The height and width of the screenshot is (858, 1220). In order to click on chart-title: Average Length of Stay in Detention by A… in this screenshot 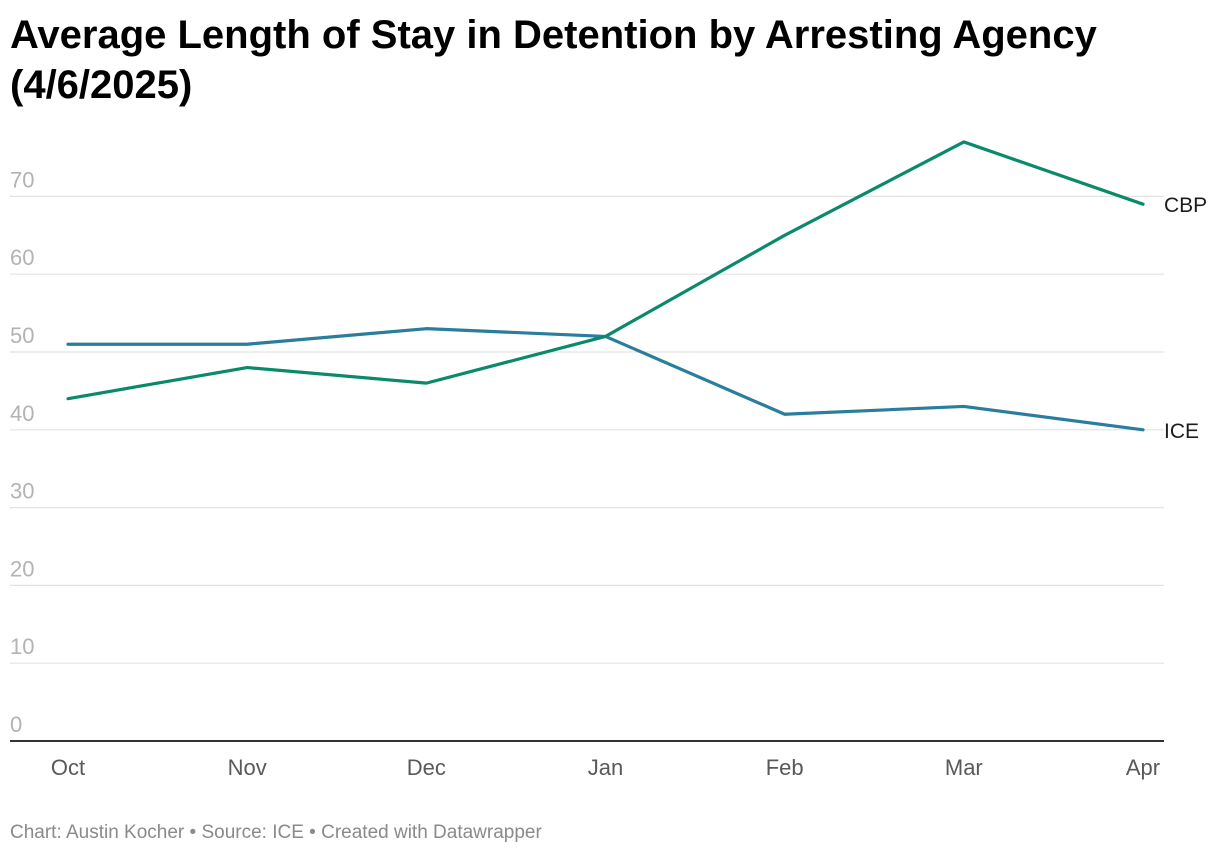, I will do `click(553, 60)`.